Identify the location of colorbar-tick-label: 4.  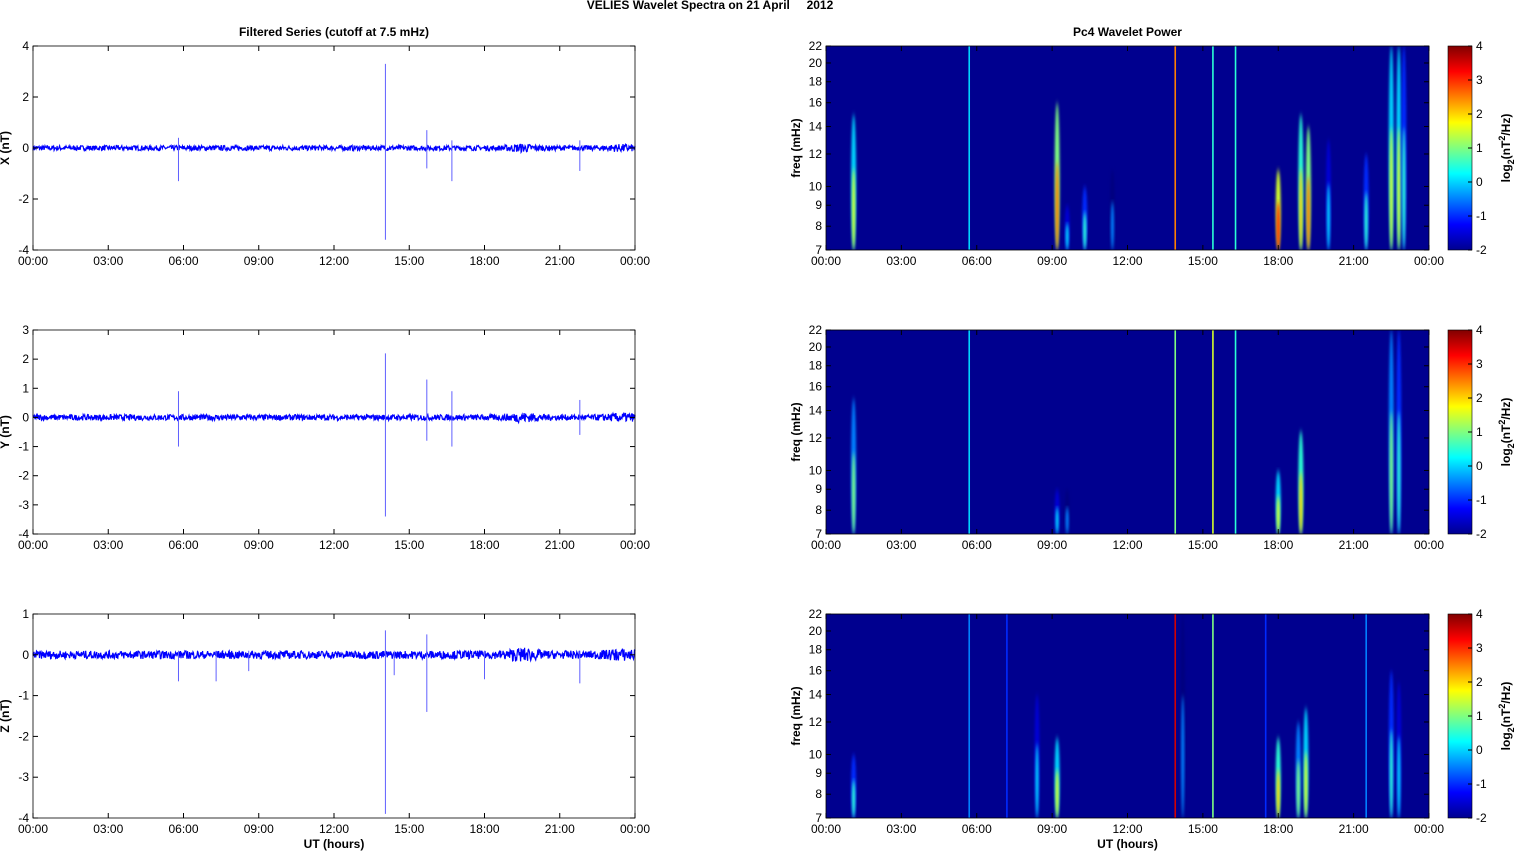
(1479, 46).